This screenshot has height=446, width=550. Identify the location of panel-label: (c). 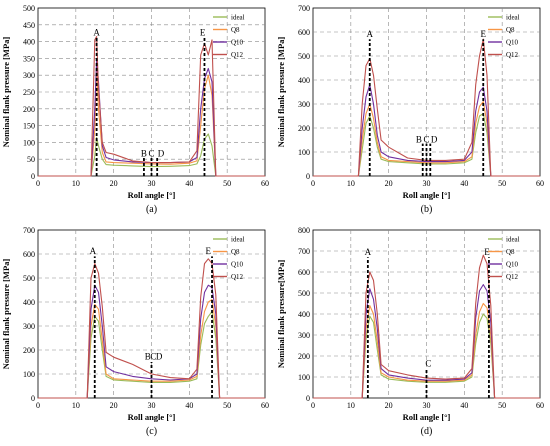
(151, 431).